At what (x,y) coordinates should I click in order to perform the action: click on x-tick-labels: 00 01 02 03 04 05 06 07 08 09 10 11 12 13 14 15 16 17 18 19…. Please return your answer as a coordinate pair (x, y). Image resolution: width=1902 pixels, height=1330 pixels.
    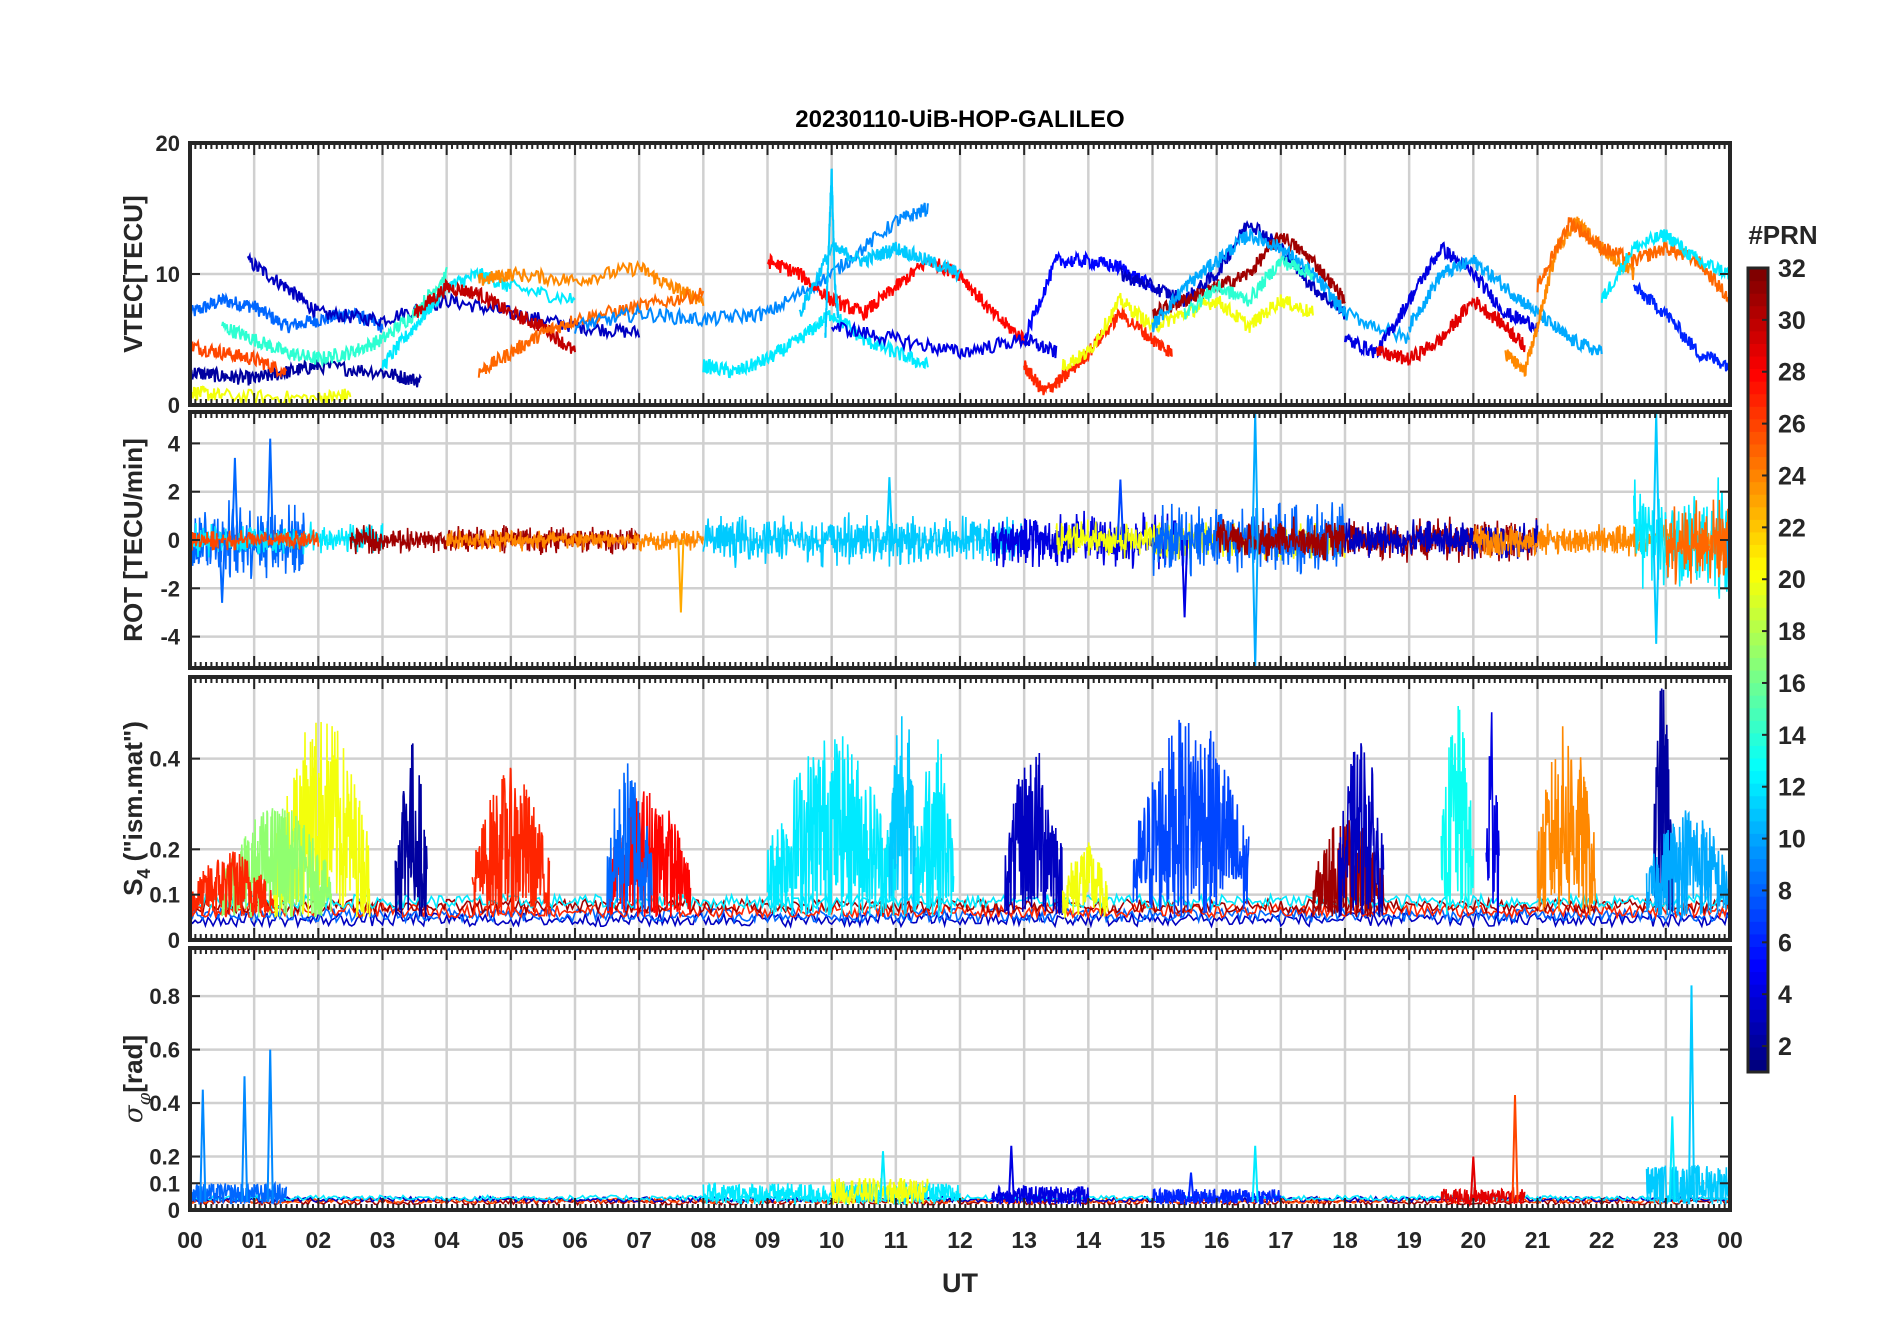
    Looking at the image, I should click on (960, 1240).